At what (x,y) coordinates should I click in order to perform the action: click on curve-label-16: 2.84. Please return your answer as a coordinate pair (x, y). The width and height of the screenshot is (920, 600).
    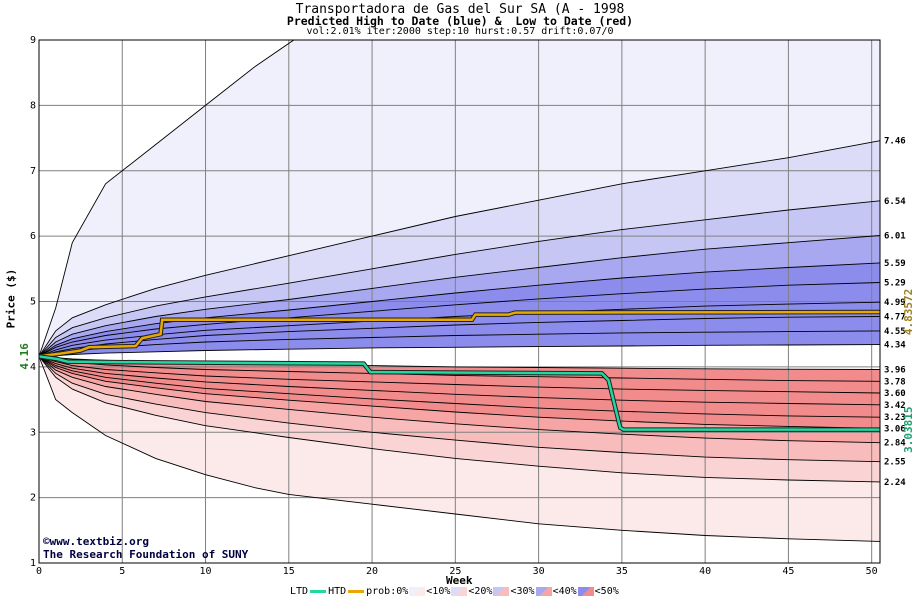
    Looking at the image, I should click on (895, 444).